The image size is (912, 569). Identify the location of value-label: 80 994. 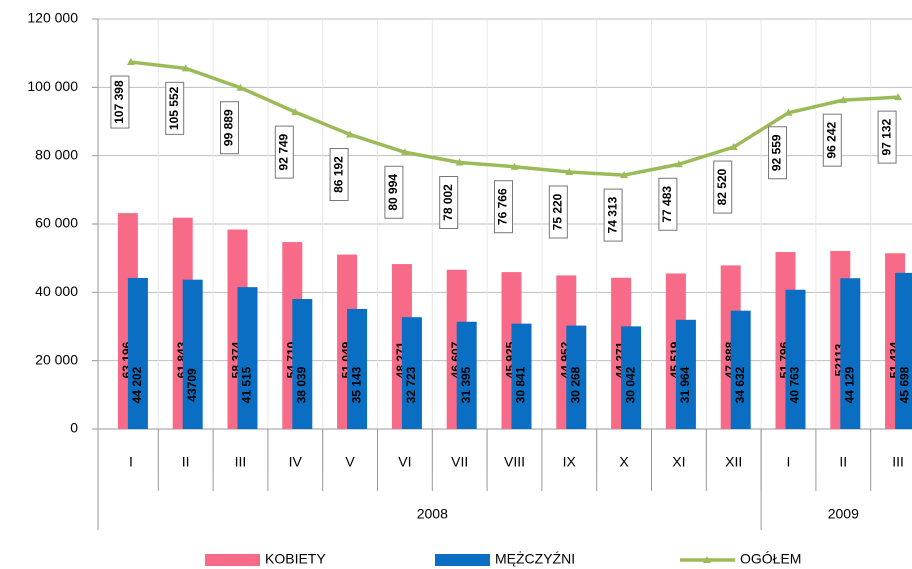
(393, 192).